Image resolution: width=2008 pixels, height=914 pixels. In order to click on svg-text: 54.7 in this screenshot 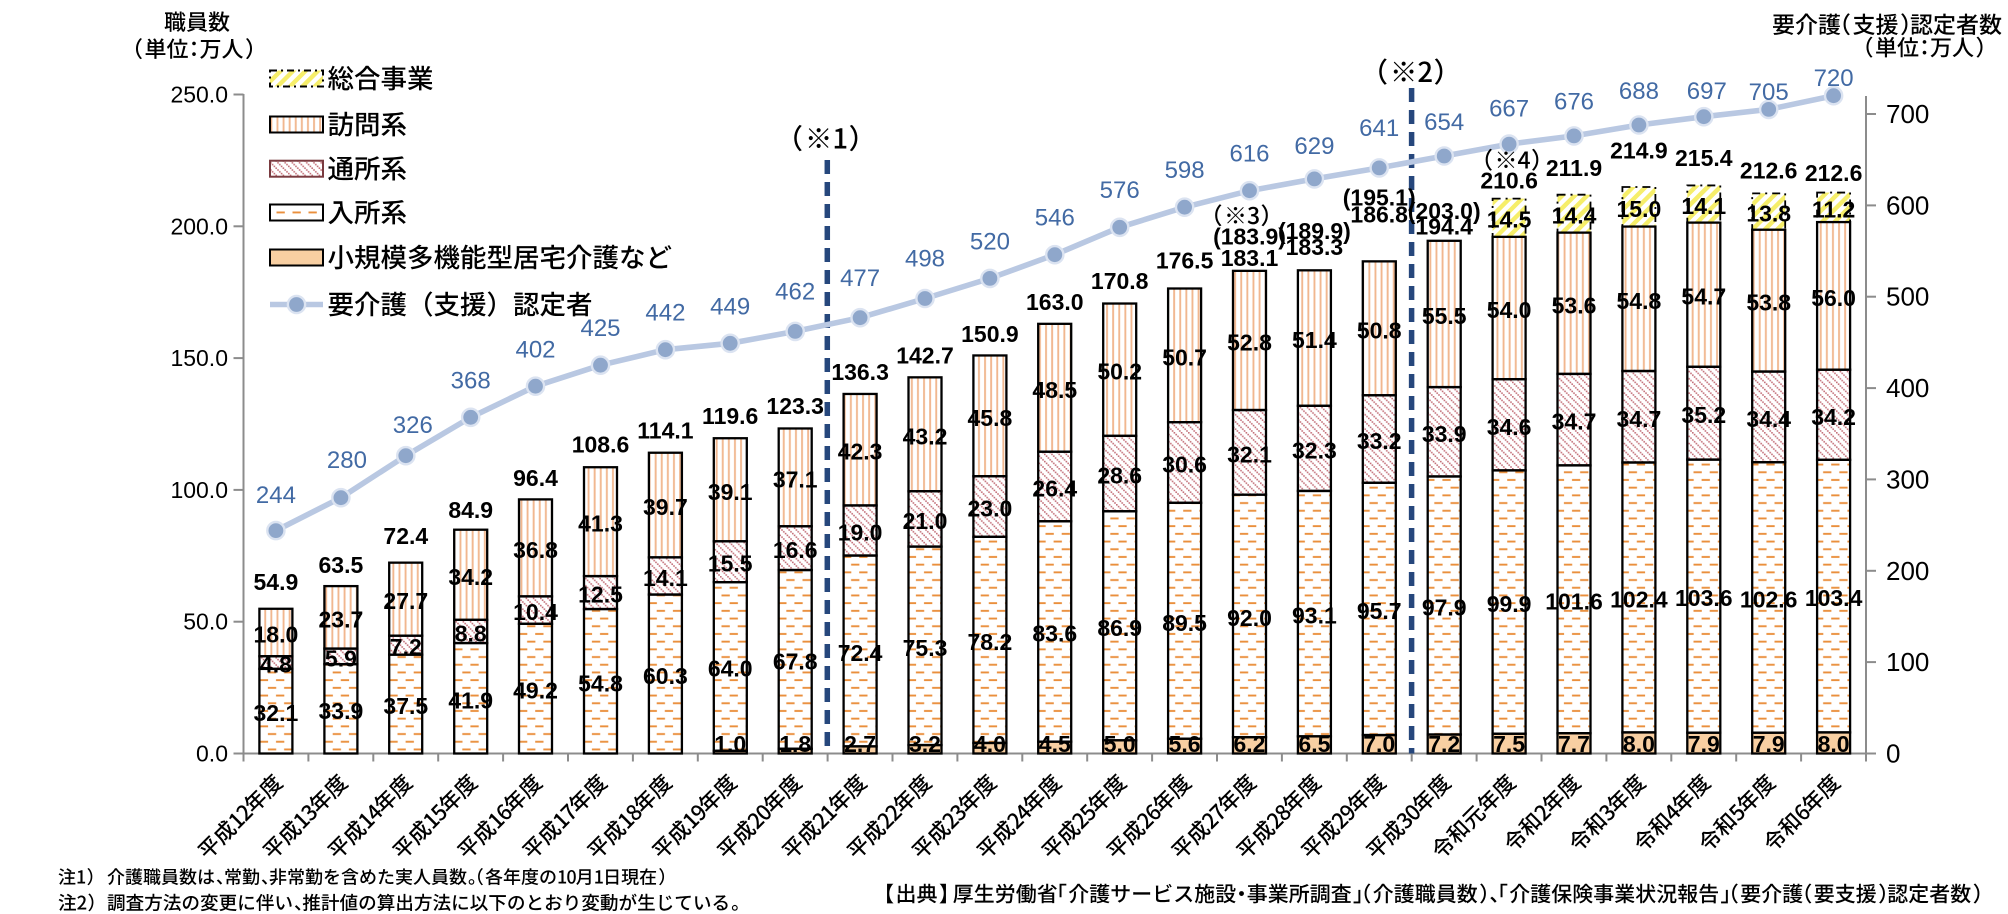, I will do `click(1703, 297)`.